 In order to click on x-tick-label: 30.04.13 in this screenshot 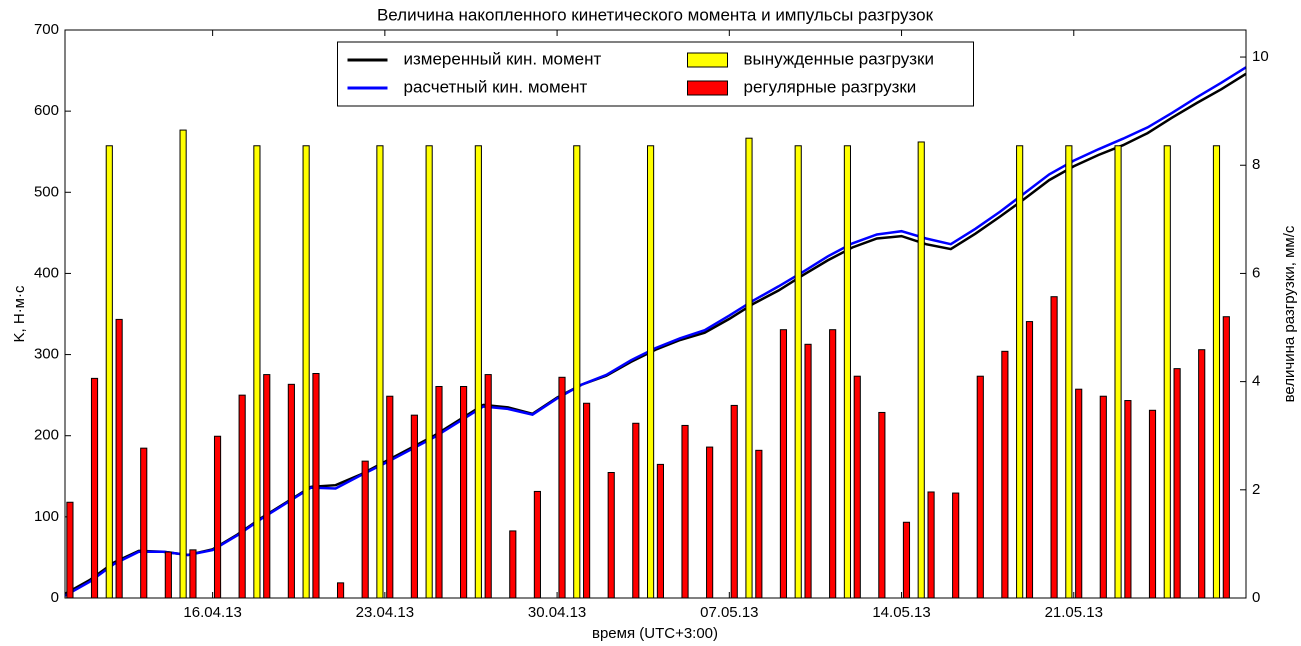, I will do `click(557, 612)`.